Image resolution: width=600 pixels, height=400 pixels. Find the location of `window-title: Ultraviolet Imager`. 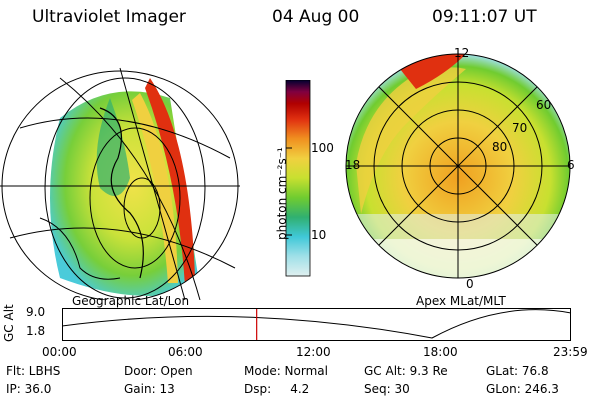

window-title: Ultraviolet Imager is located at coordinates (109, 17).